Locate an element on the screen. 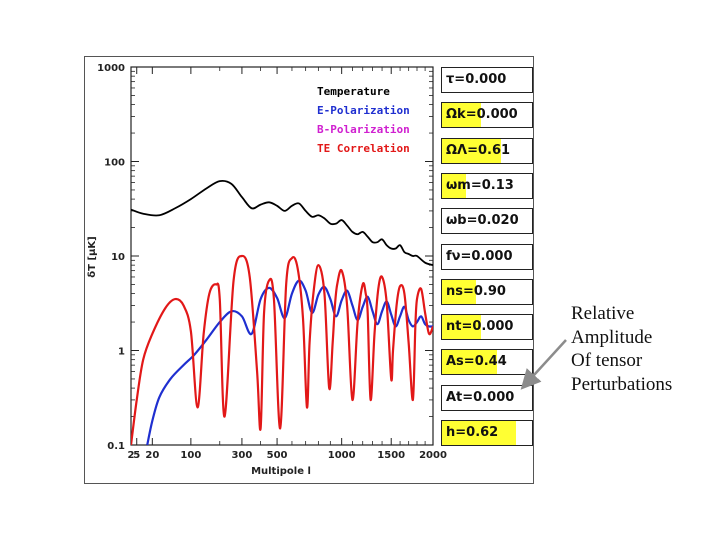 This screenshot has height=540, width=720. x-tick-label: 500 is located at coordinates (277, 455).